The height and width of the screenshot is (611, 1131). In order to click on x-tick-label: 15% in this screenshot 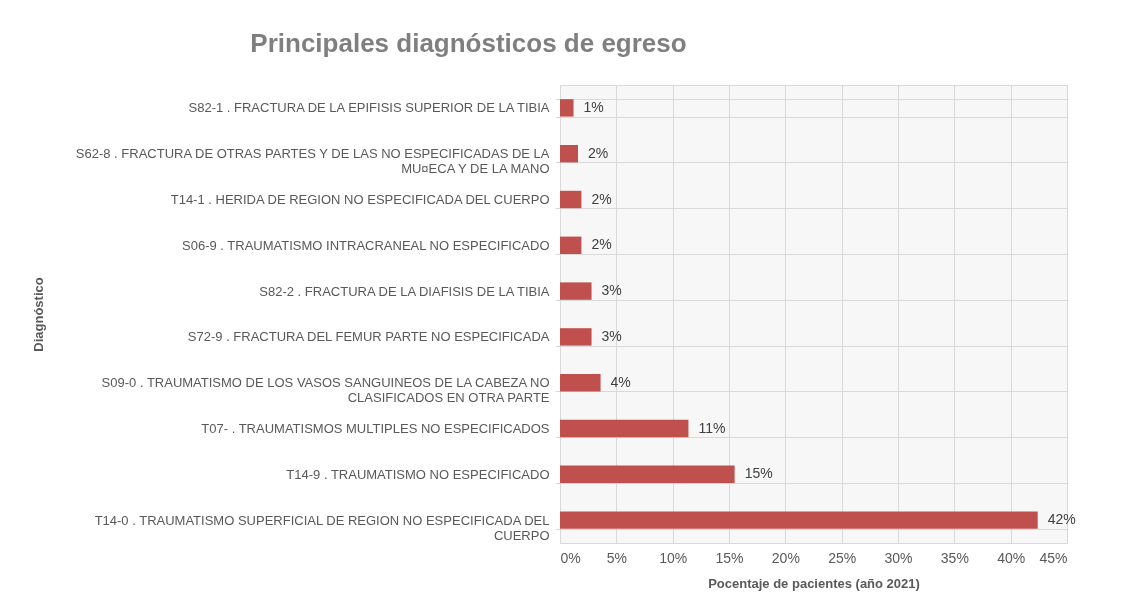, I will do `click(729, 557)`.